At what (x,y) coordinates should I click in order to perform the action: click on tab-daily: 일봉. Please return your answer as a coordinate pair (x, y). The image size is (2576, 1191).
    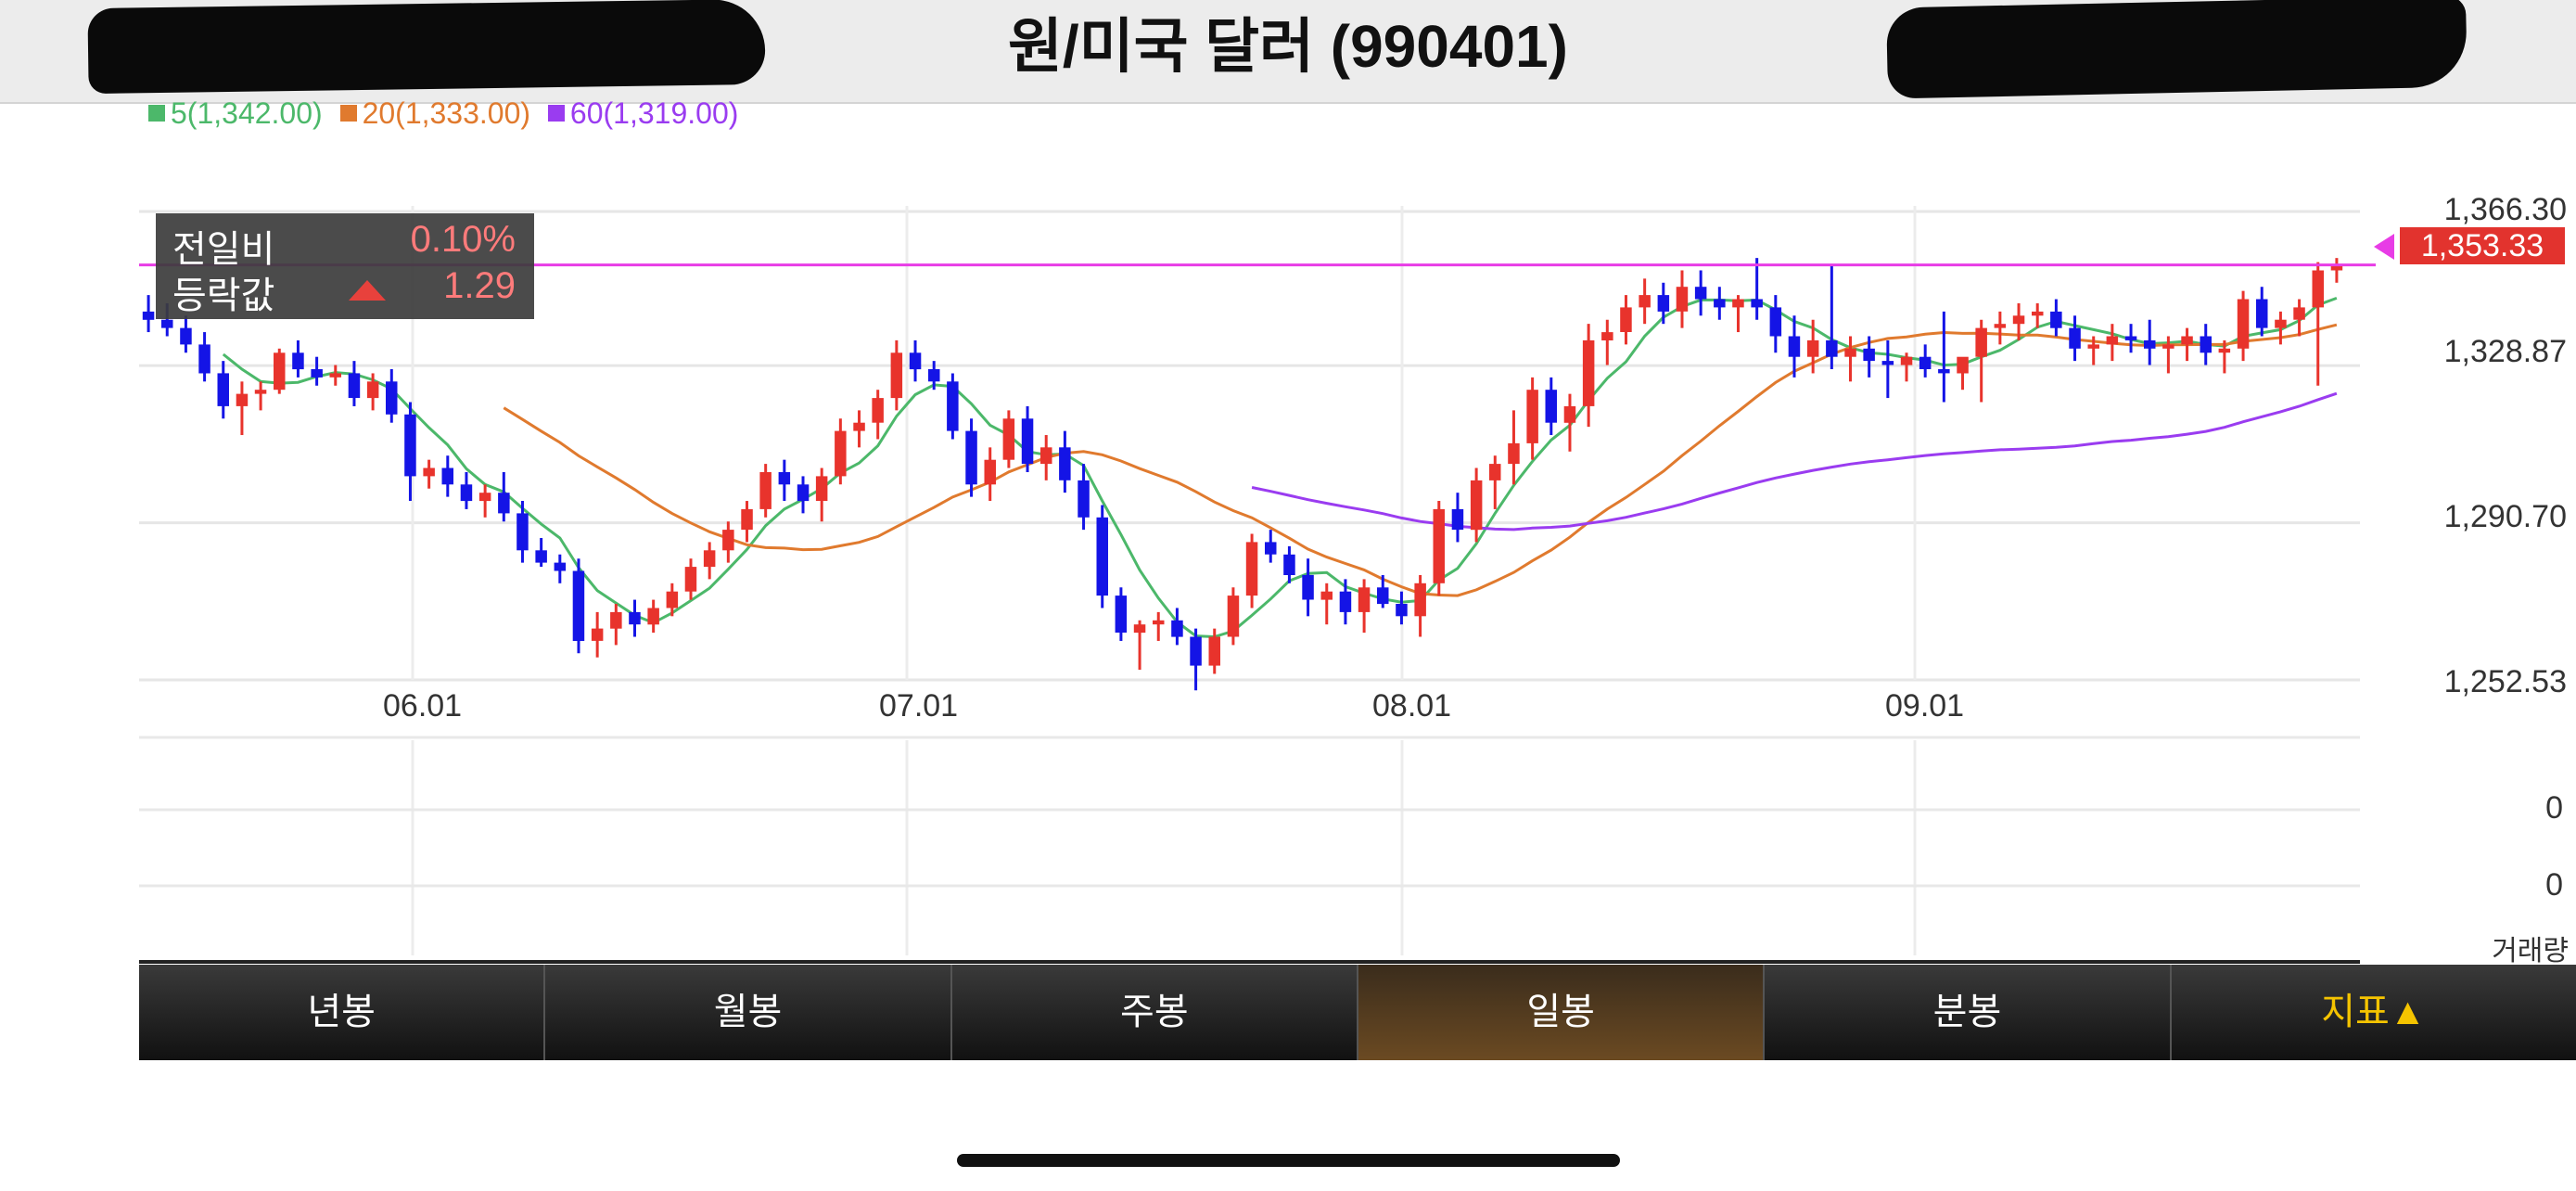
    Looking at the image, I should click on (1562, 1012).